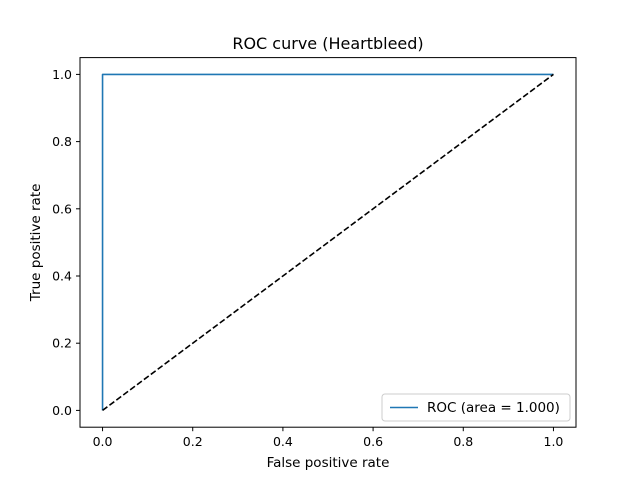  What do you see at coordinates (463, 441) in the screenshot?
I see `x-tick-label: 0.8` at bounding box center [463, 441].